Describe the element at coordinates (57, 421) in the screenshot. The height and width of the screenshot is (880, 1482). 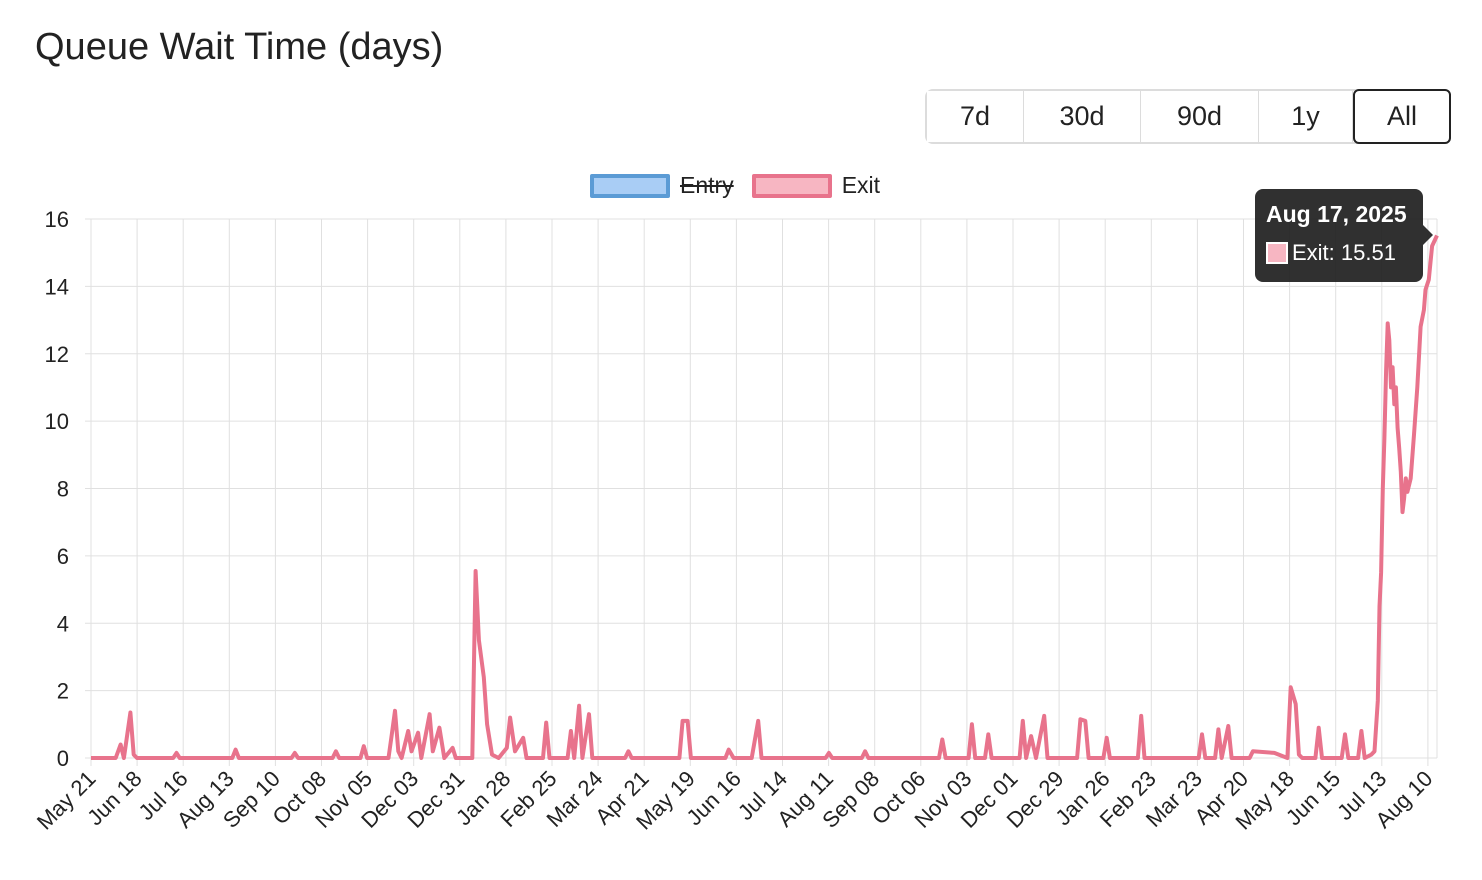
I see `y-tick-label: 10` at that location.